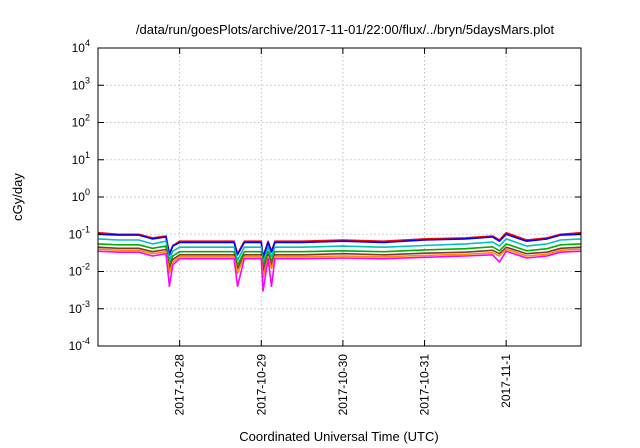  What do you see at coordinates (338, 436) in the screenshot?
I see `x-axis-title: Coordinated Universal Time (UTC)` at bounding box center [338, 436].